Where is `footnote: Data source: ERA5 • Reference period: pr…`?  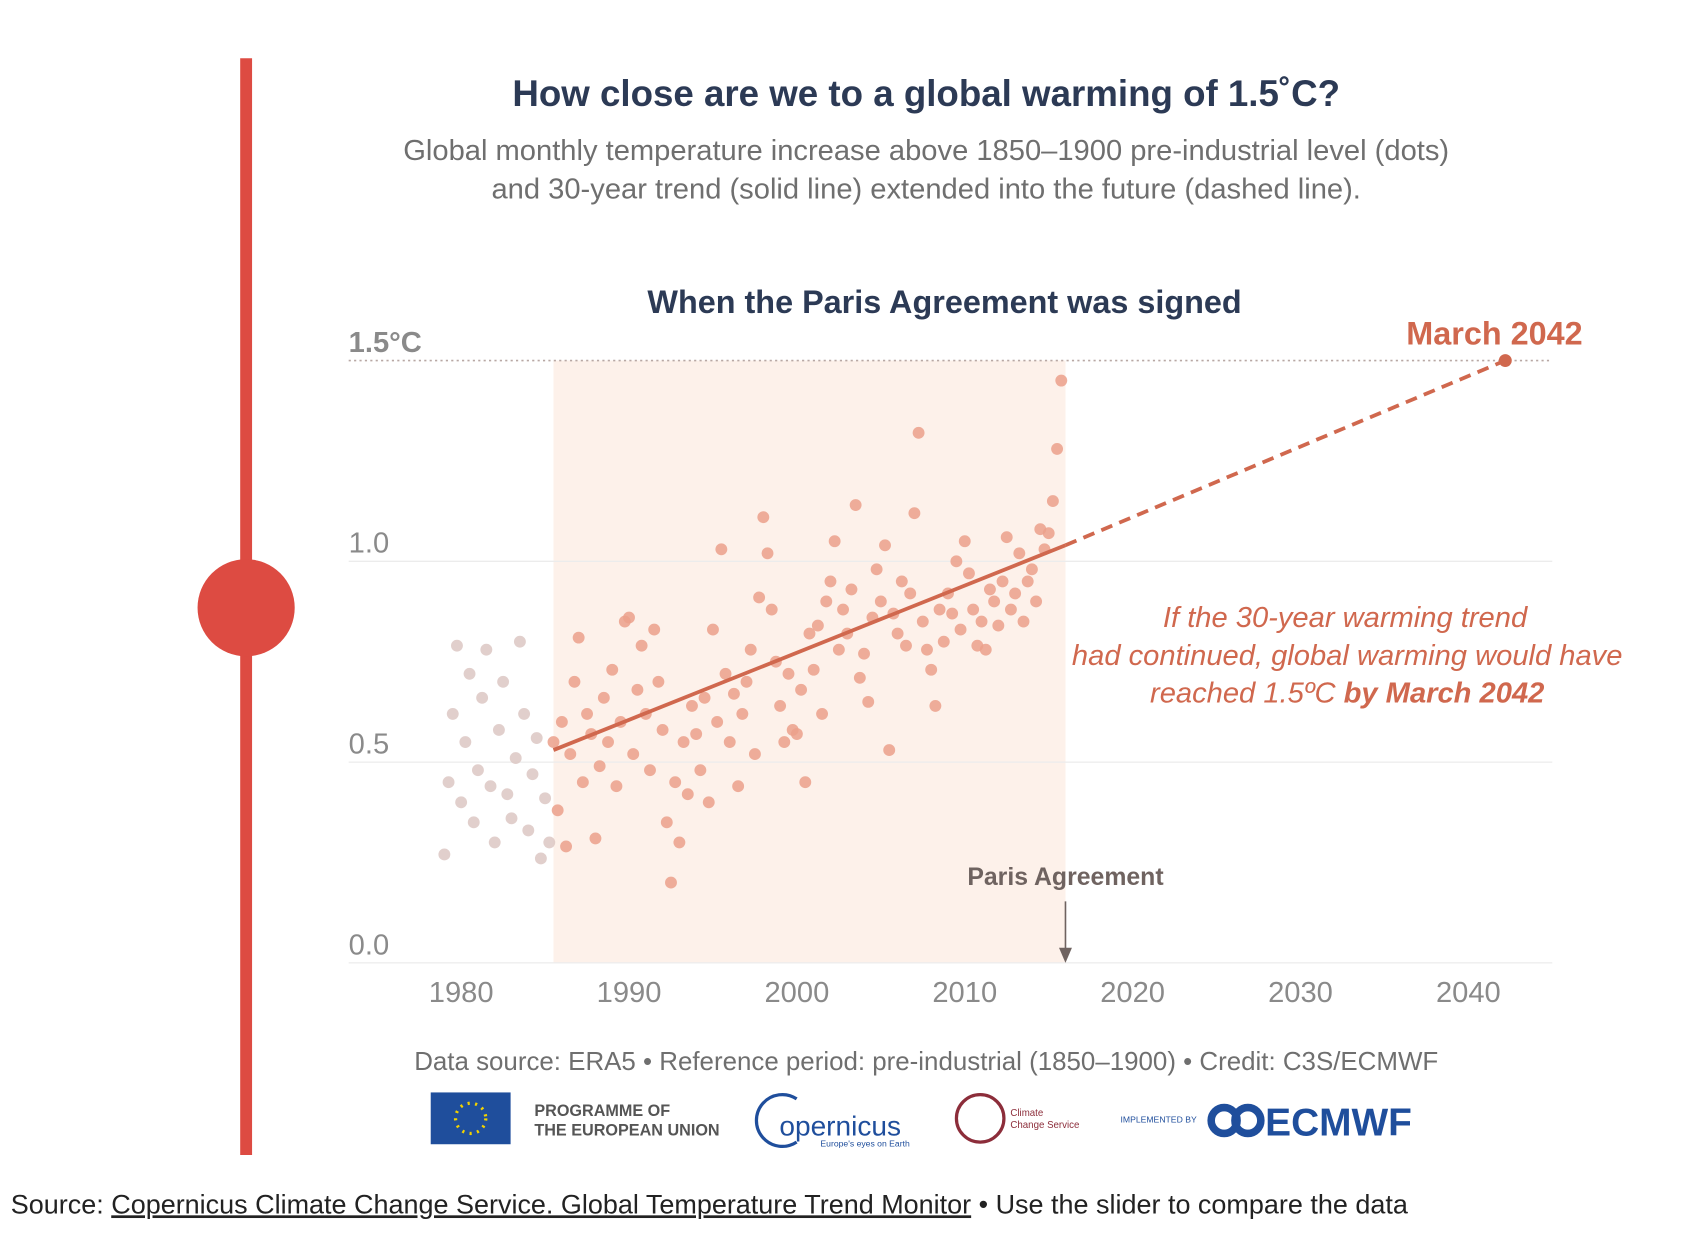
footnote: Data source: ERA5 • Reference period: pr… is located at coordinates (926, 1062).